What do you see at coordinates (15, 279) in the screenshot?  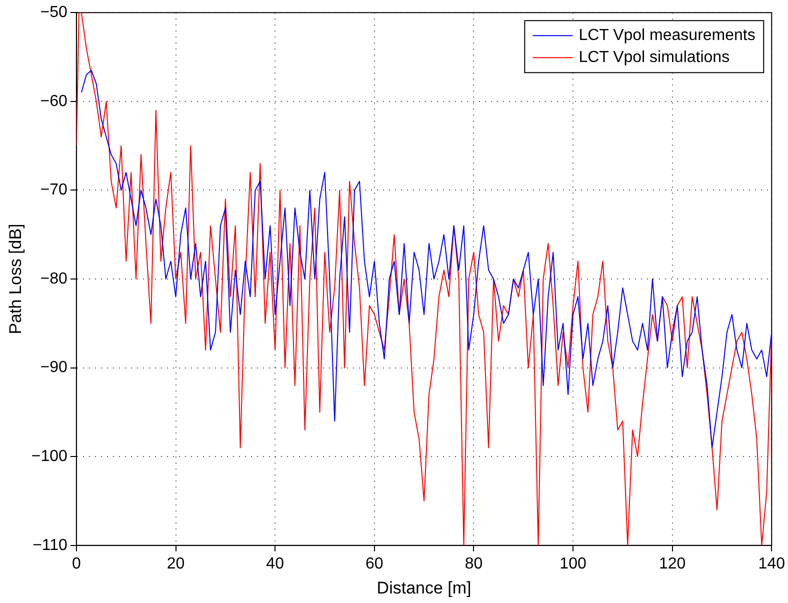 I see `y-axis-title: Path Loss [dB]` at bounding box center [15, 279].